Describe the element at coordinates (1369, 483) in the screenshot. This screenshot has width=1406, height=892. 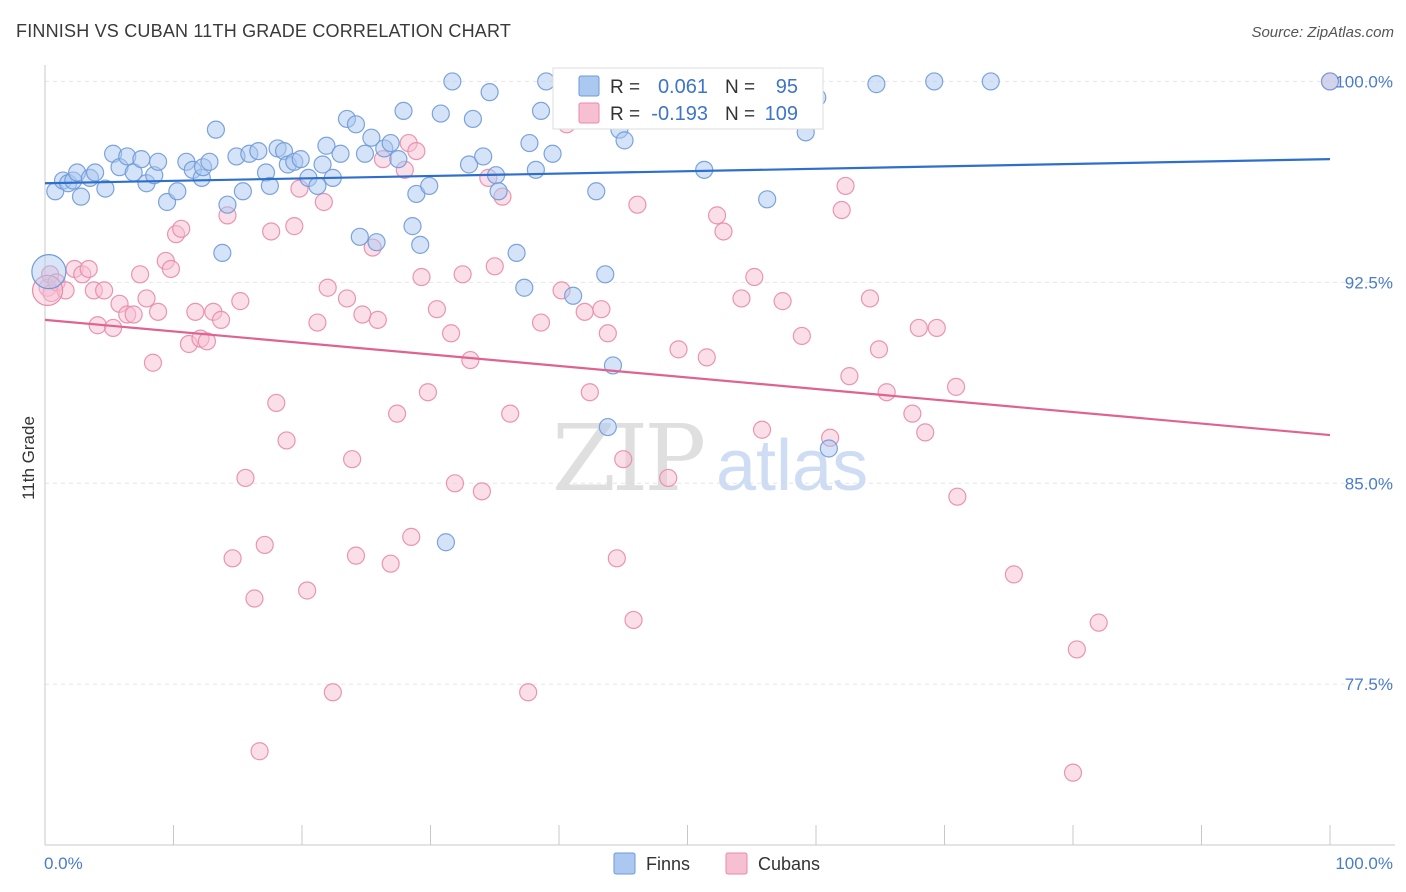
I see `y-tick-label-1: 85.0%` at that location.